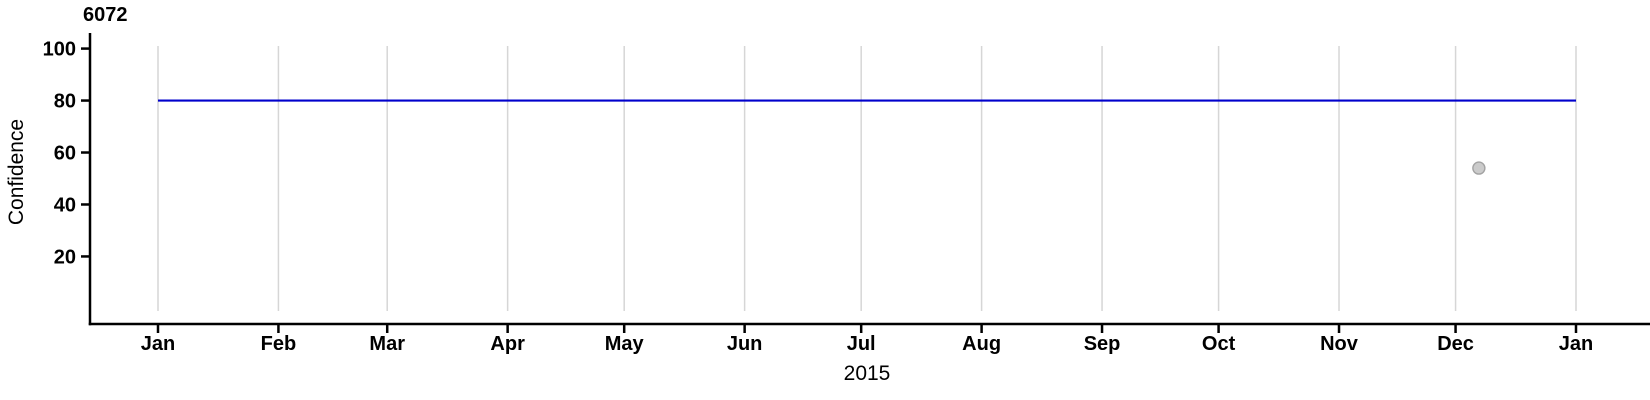 The width and height of the screenshot is (1650, 400). What do you see at coordinates (867, 373) in the screenshot?
I see `x-axis-label: 2015` at bounding box center [867, 373].